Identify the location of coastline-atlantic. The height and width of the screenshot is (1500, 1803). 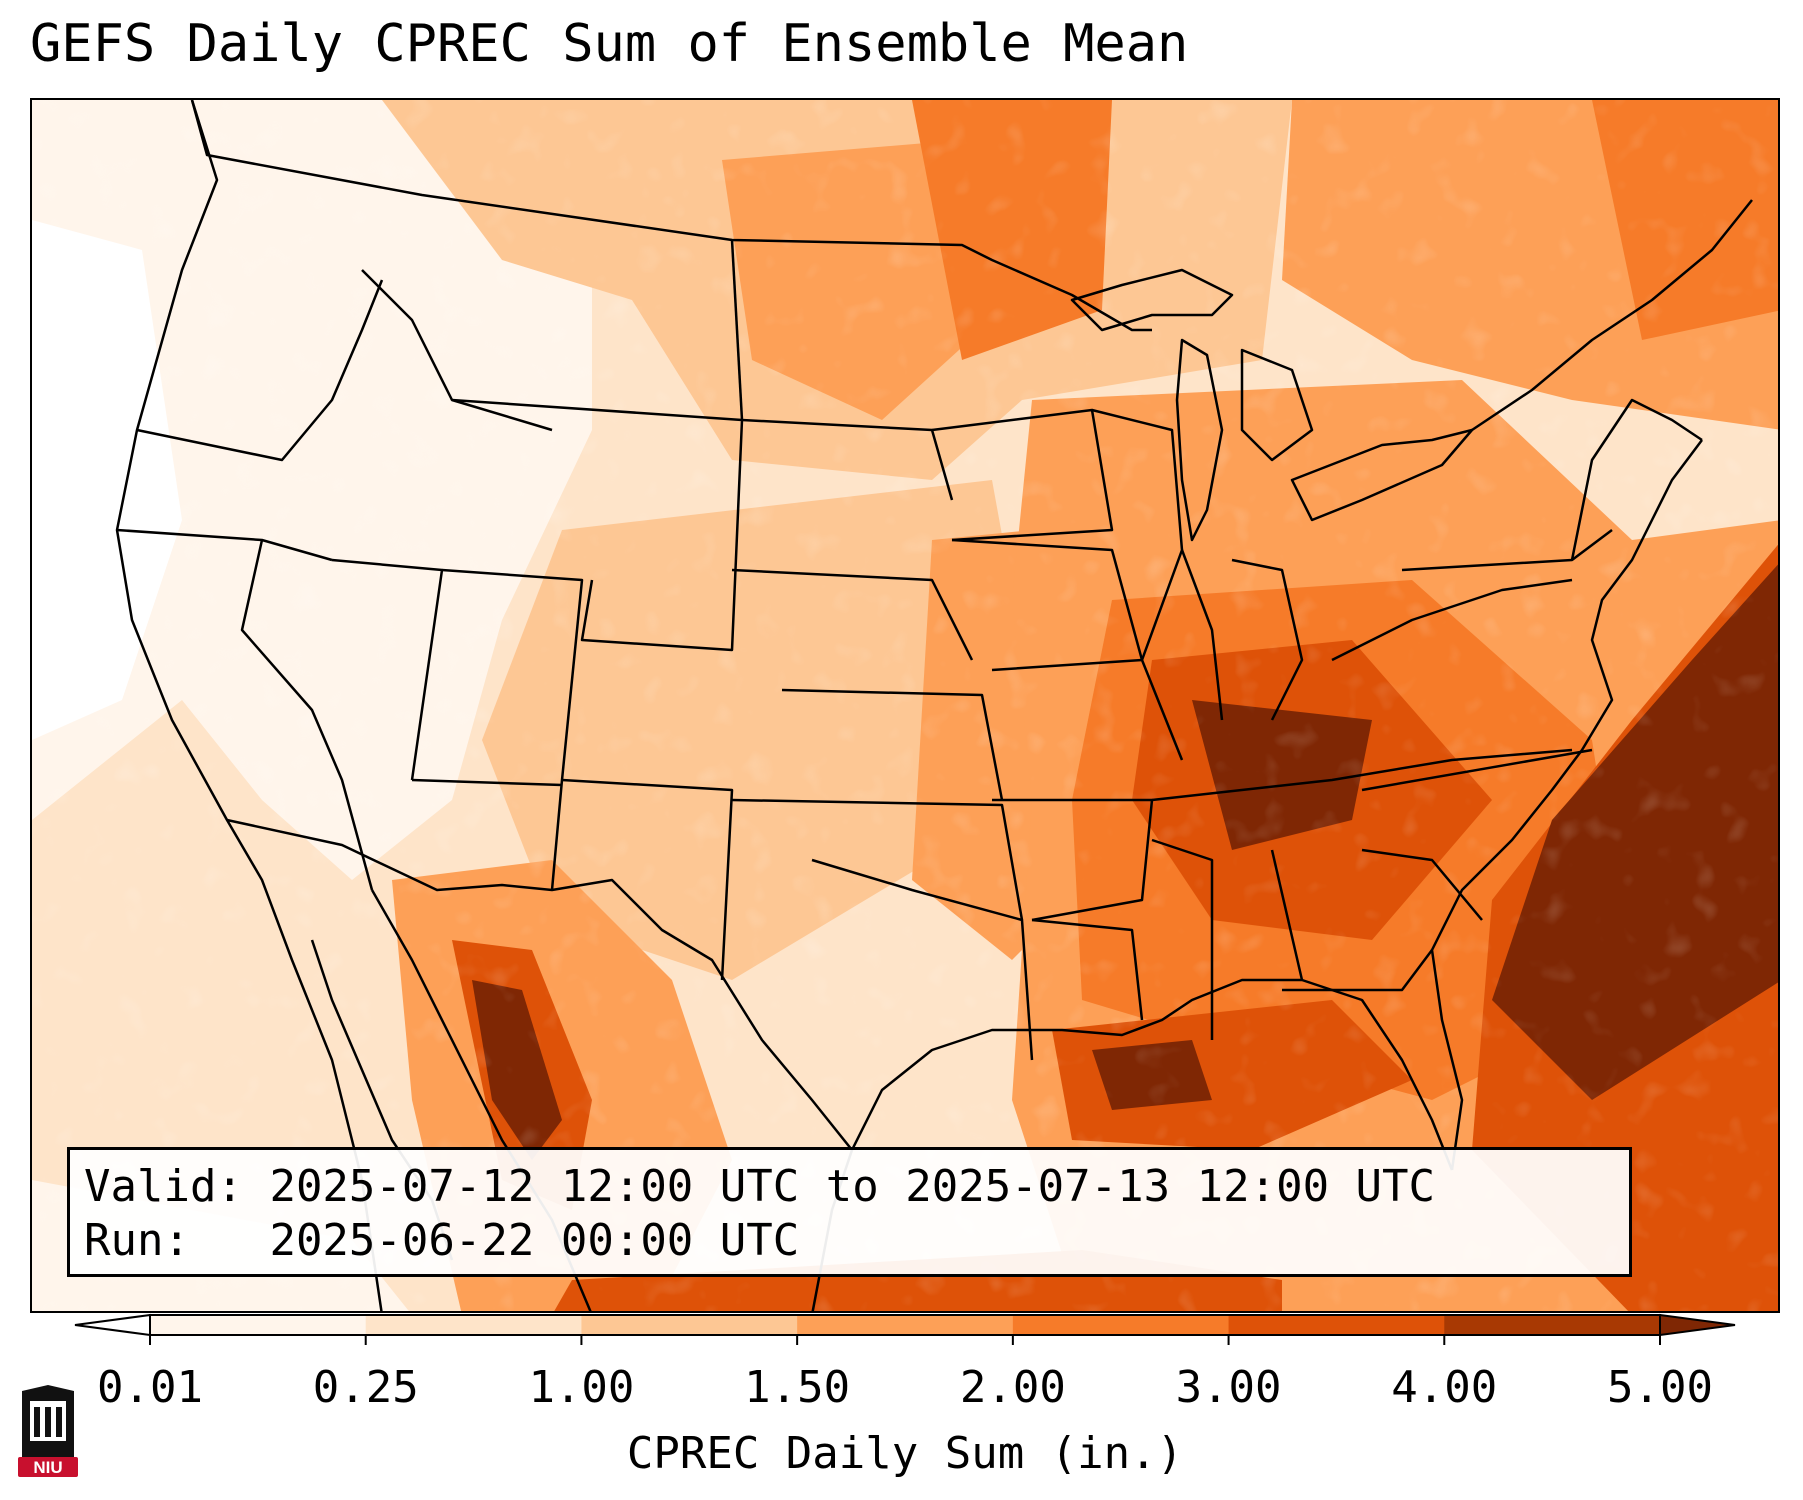
(1566, 805).